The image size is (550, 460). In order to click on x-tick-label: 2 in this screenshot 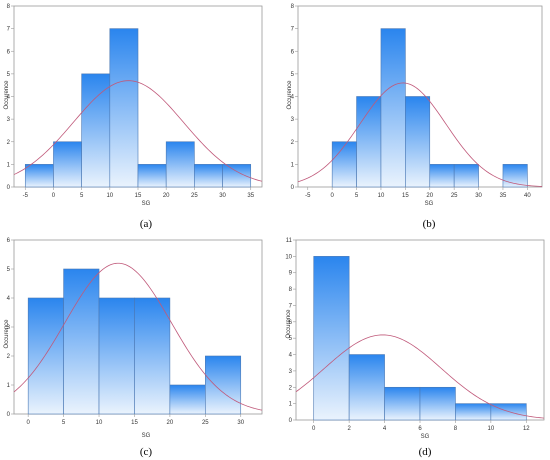, I will do `click(349, 429)`.